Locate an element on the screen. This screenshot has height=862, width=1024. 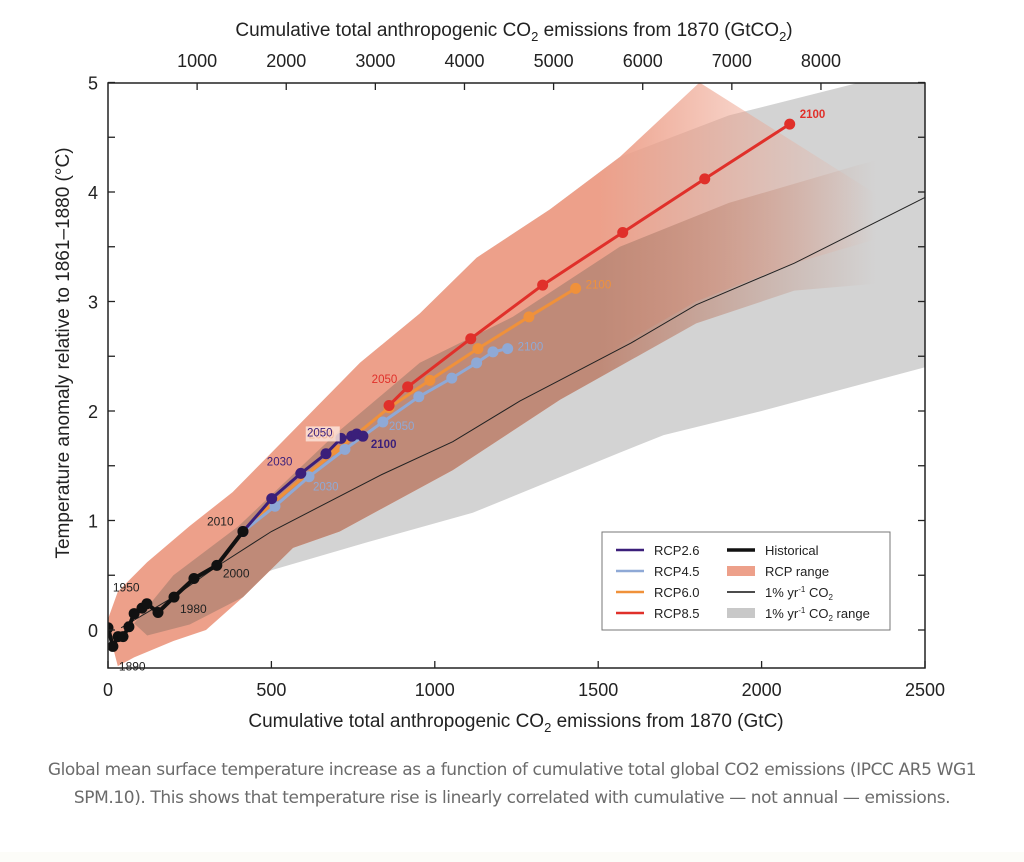
y-tick-label: 3 is located at coordinates (93, 303).